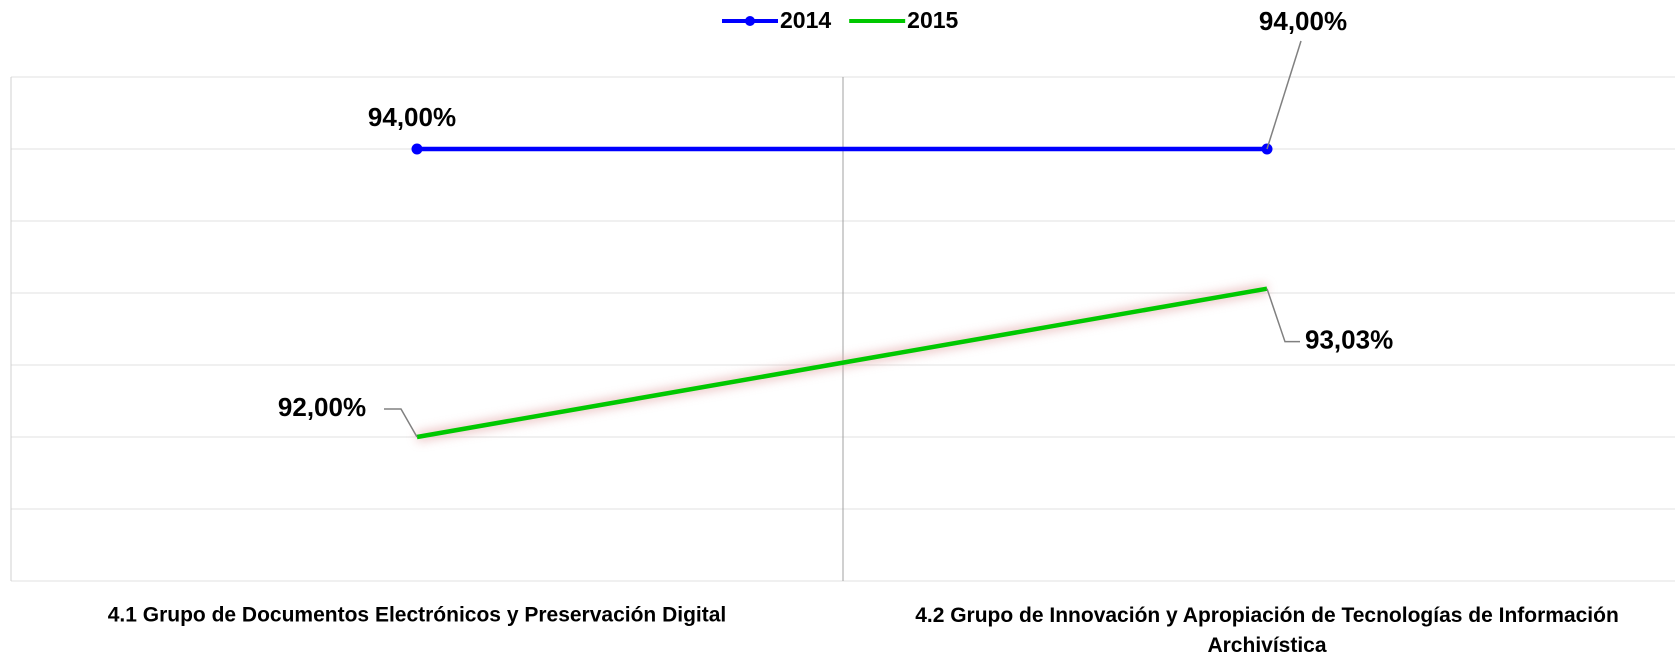 This screenshot has height=660, width=1675. Describe the element at coordinates (932, 20) in the screenshot. I see `legend-label: 2015` at that location.